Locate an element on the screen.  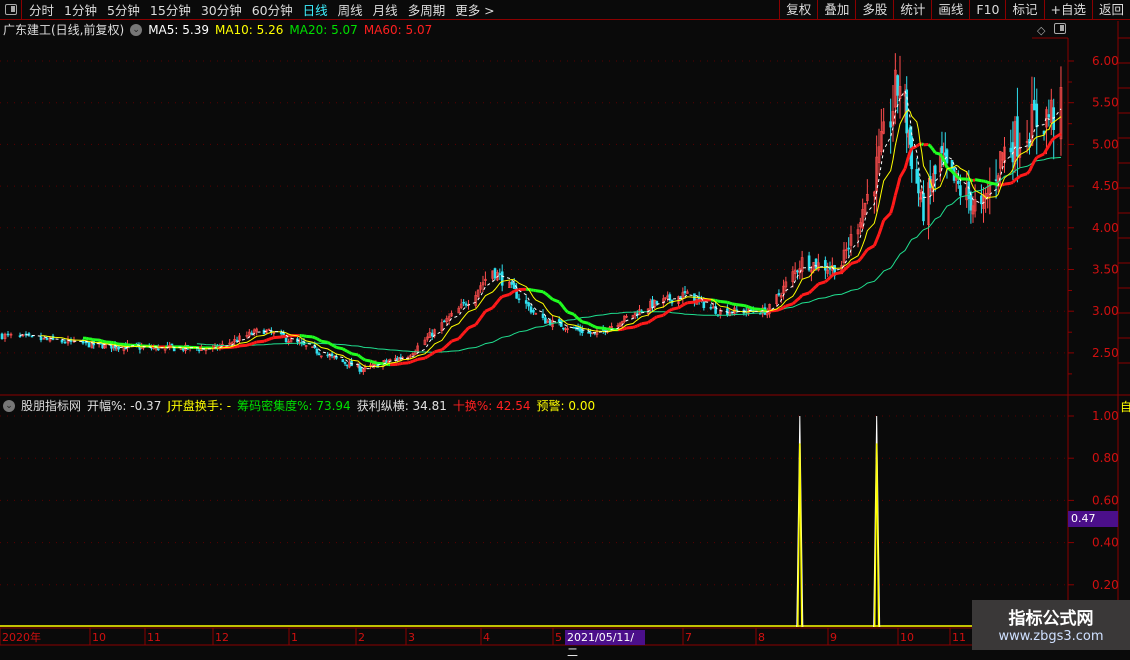
date-label: 9 is located at coordinates (833, 637).